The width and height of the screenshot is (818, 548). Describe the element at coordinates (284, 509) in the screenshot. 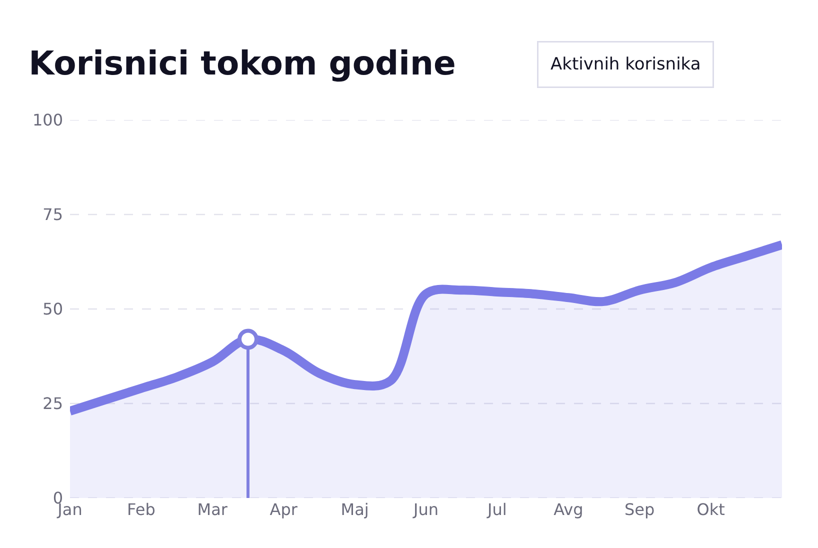

I see `x-tick-label: Apr` at that location.